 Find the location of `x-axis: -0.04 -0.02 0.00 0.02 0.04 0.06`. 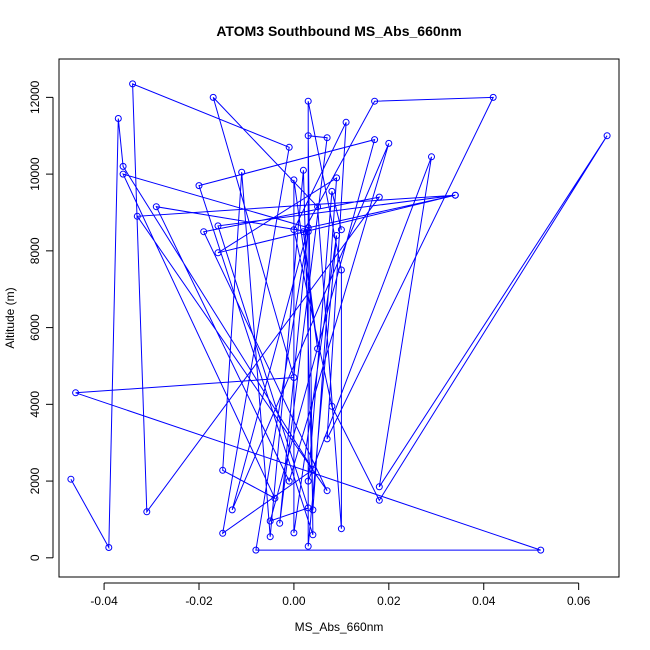

x-axis: -0.04 -0.02 0.00 0.02 0.04 0.06 is located at coordinates (340, 595).